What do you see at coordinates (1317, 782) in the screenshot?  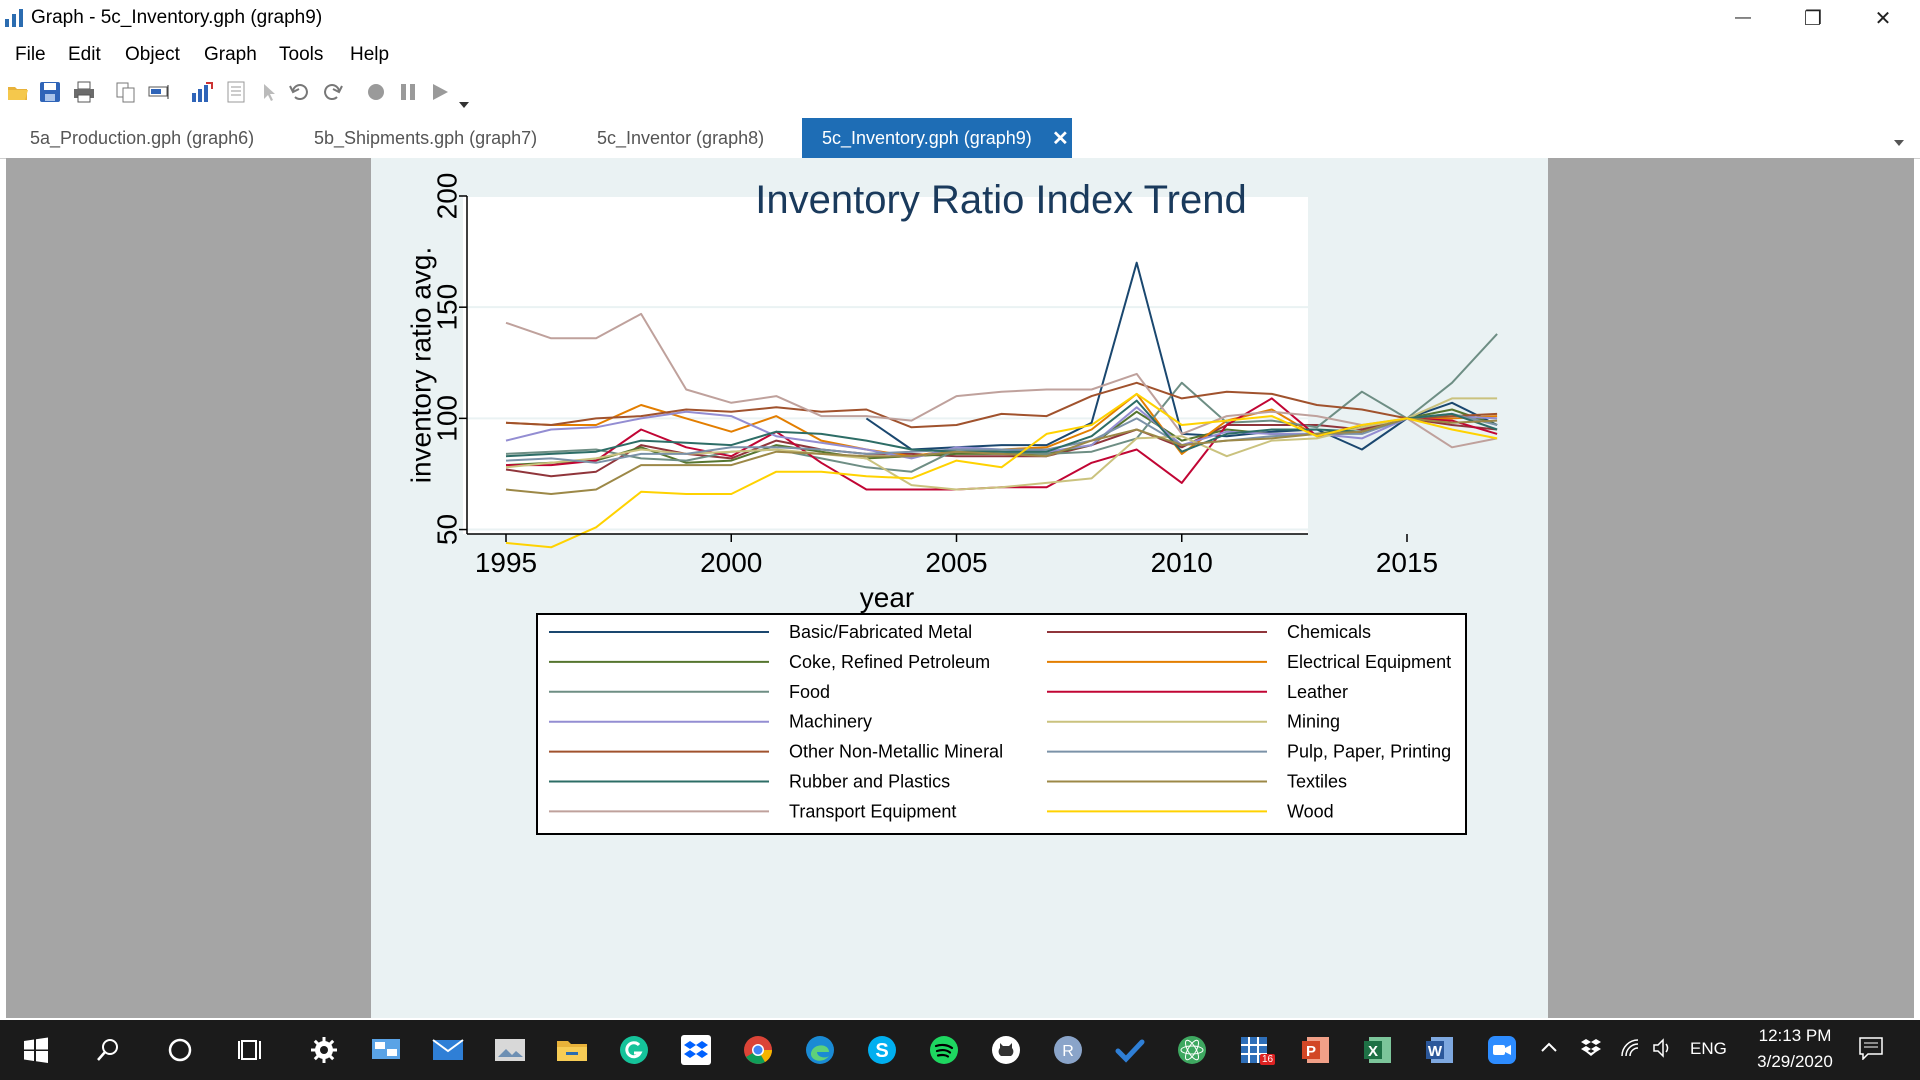 I see `legend-label: Textiles` at bounding box center [1317, 782].